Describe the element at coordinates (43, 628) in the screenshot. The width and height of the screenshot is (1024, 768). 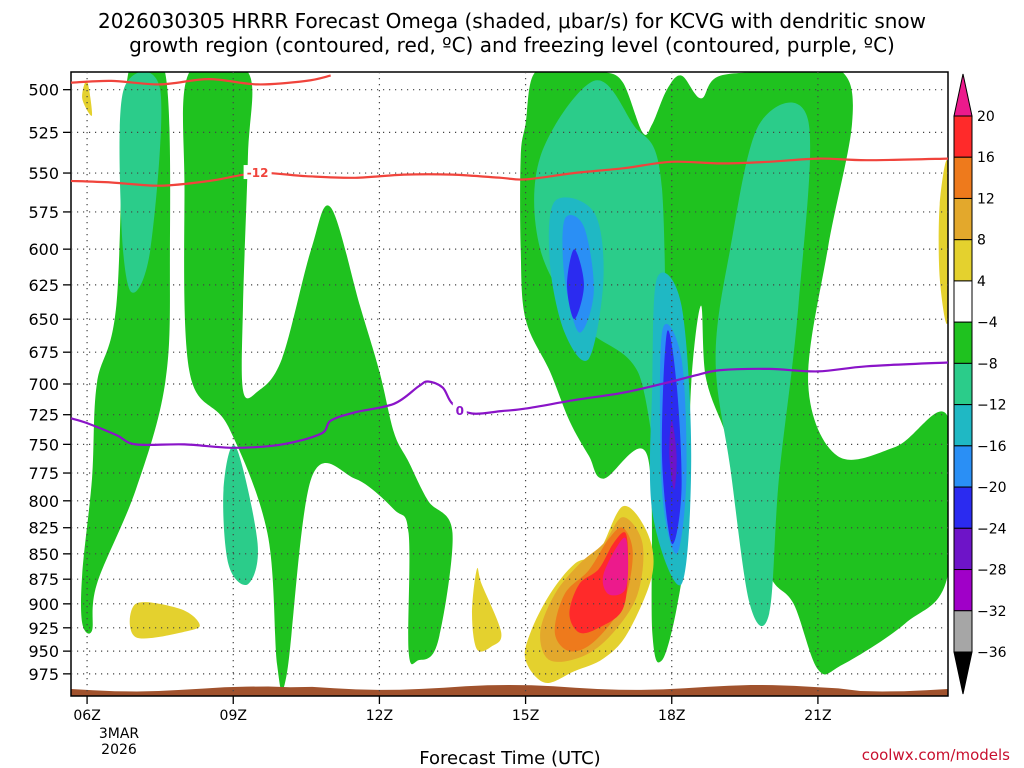
I see `y-tick-label: 925` at that location.